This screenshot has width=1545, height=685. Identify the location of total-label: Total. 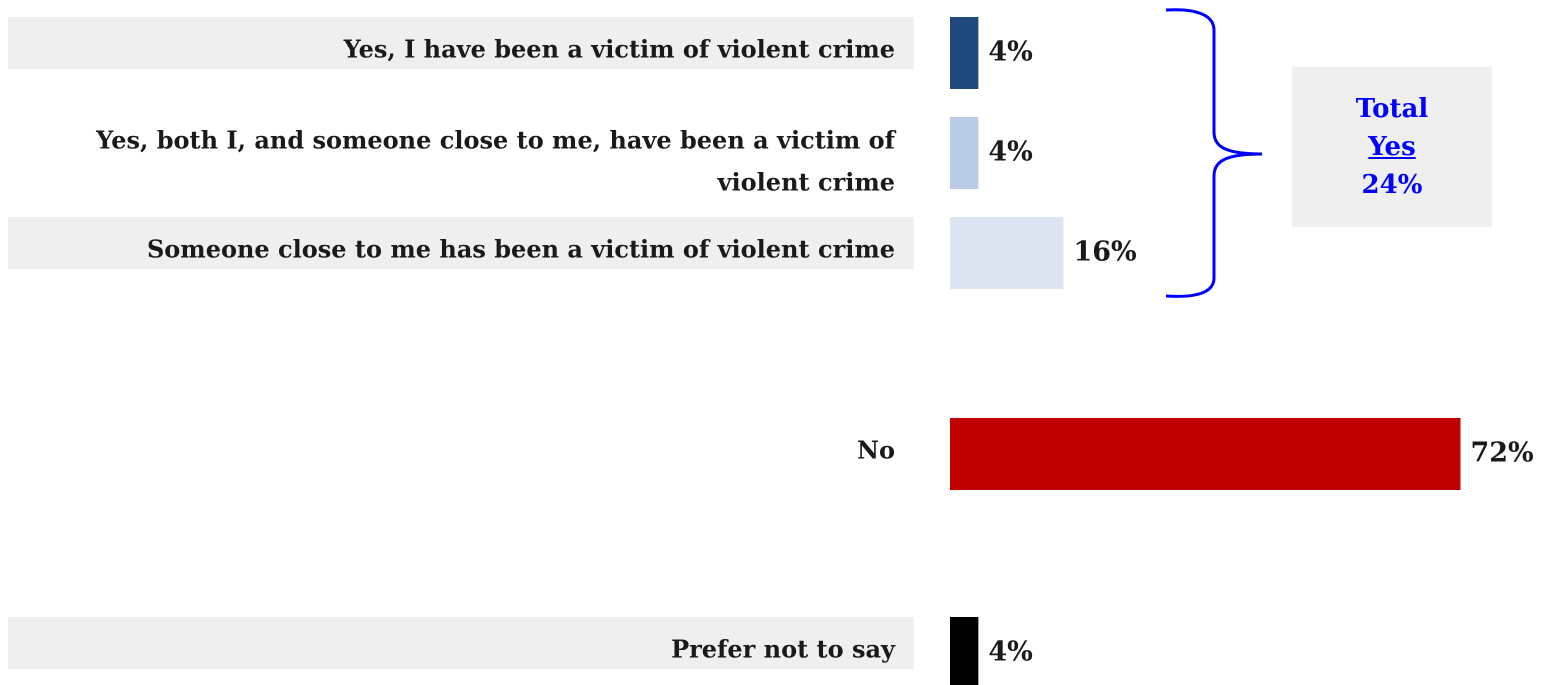
(1392, 109).